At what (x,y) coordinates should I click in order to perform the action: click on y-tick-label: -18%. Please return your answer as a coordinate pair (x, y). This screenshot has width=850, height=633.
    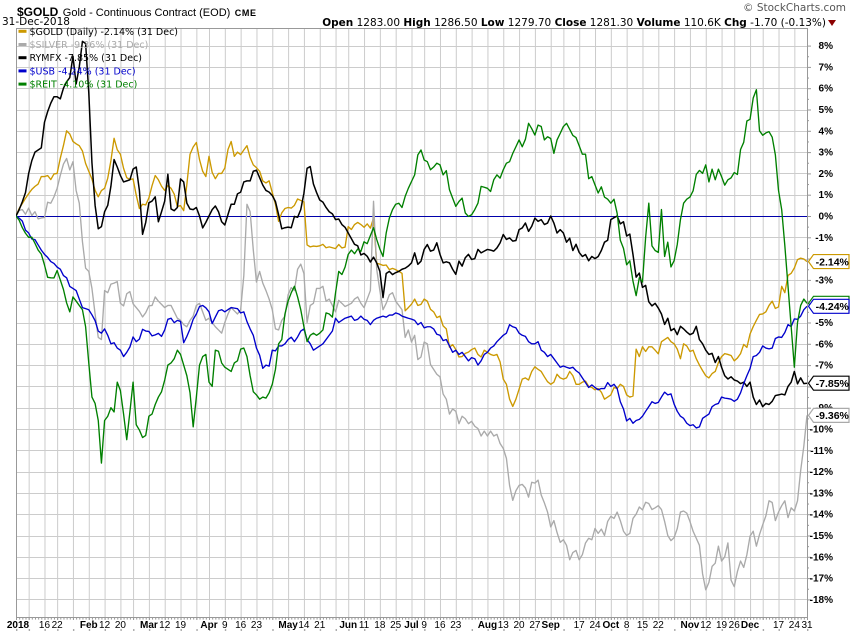
    Looking at the image, I should click on (821, 600).